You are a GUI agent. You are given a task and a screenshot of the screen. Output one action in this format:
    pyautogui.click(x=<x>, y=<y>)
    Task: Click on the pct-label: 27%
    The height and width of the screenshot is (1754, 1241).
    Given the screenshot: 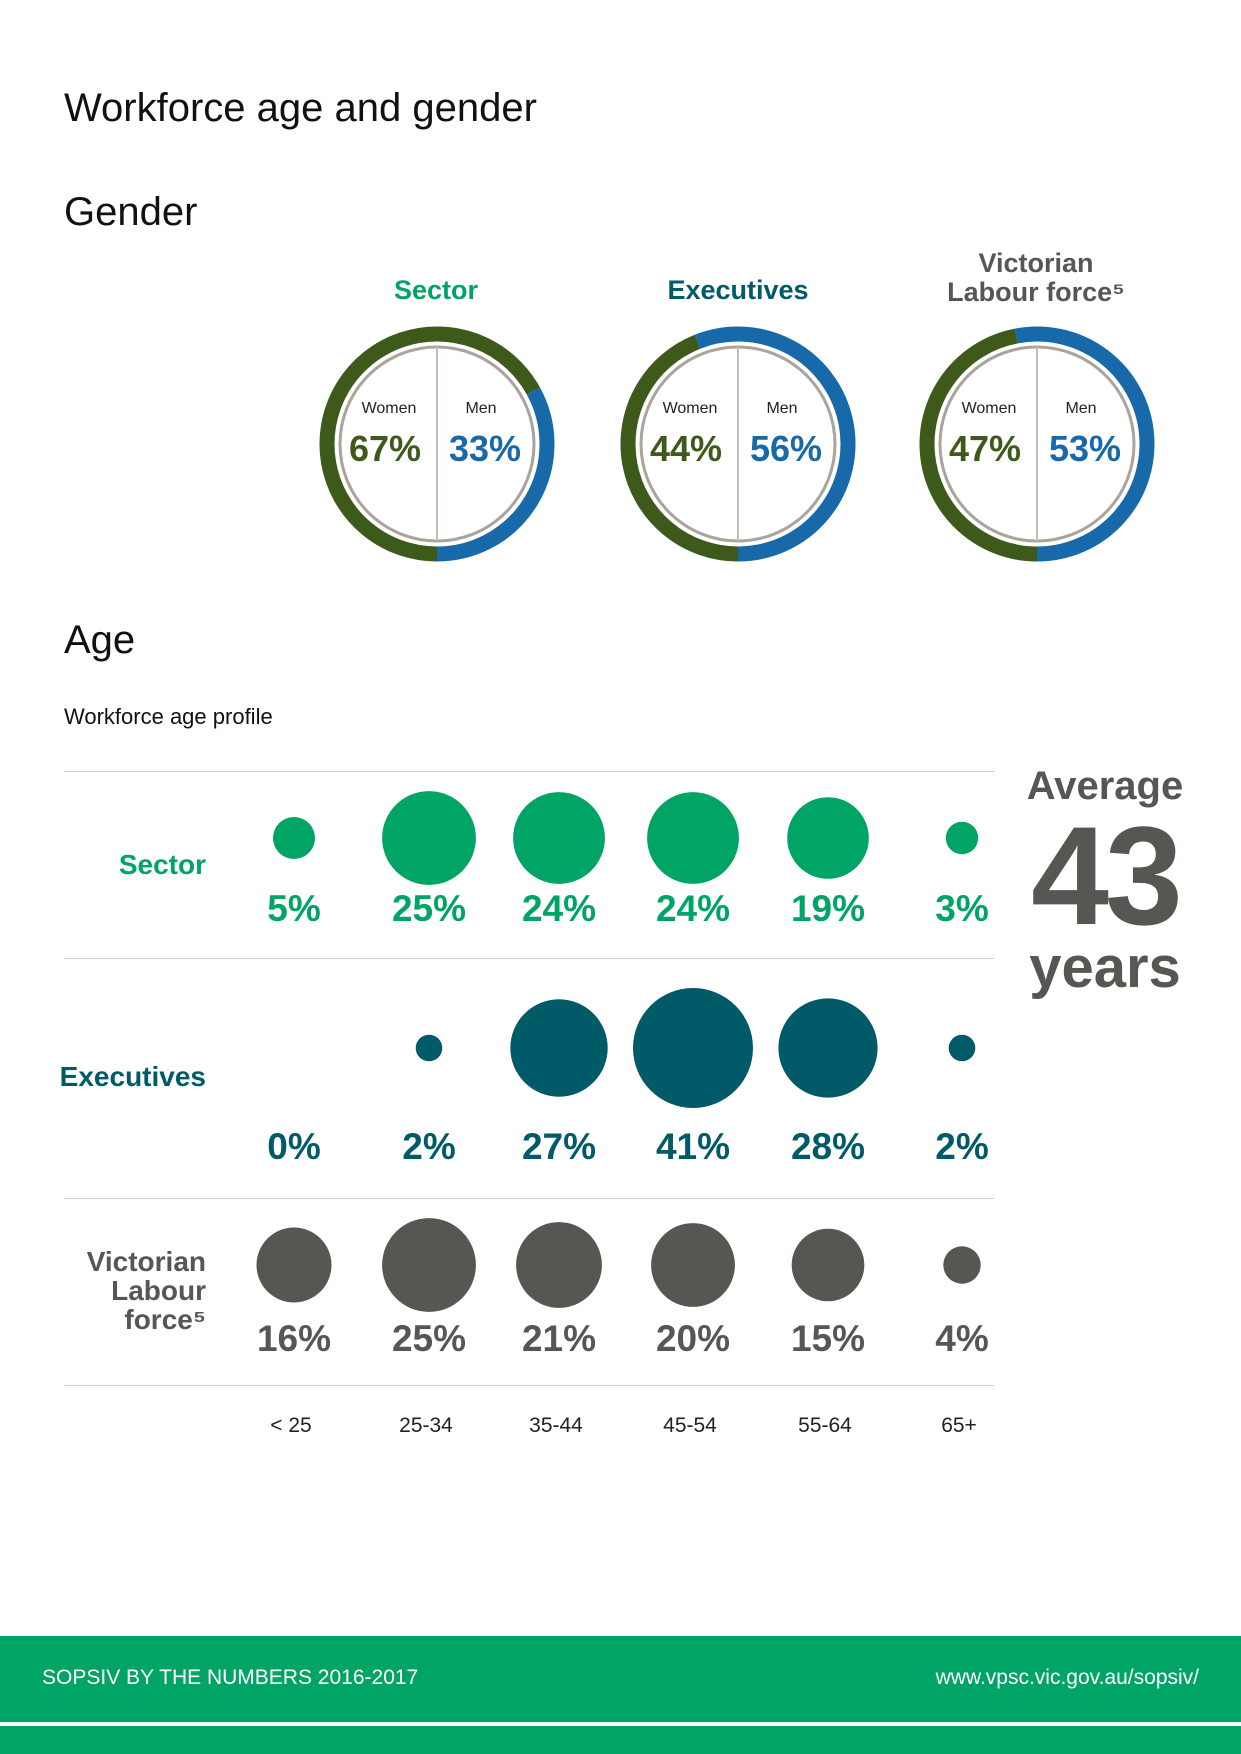 What is the action you would take?
    pyautogui.click(x=559, y=1146)
    